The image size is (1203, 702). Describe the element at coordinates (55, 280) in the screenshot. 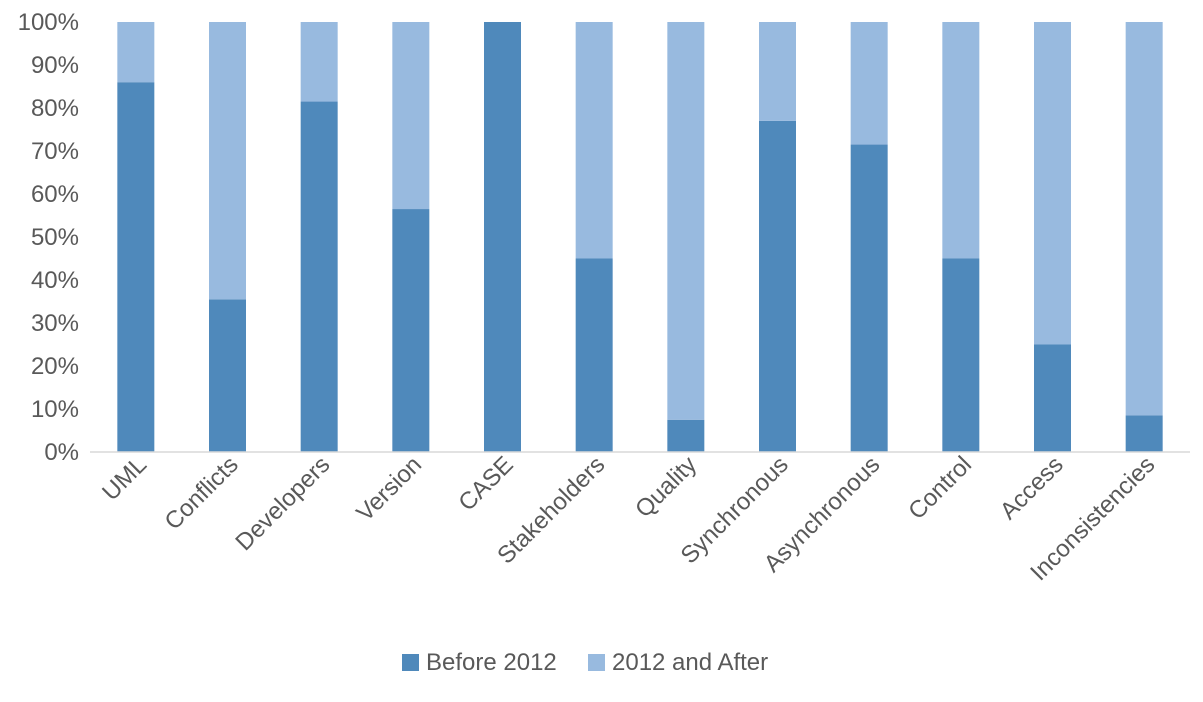

I see `y-tick-label: 40%` at that location.